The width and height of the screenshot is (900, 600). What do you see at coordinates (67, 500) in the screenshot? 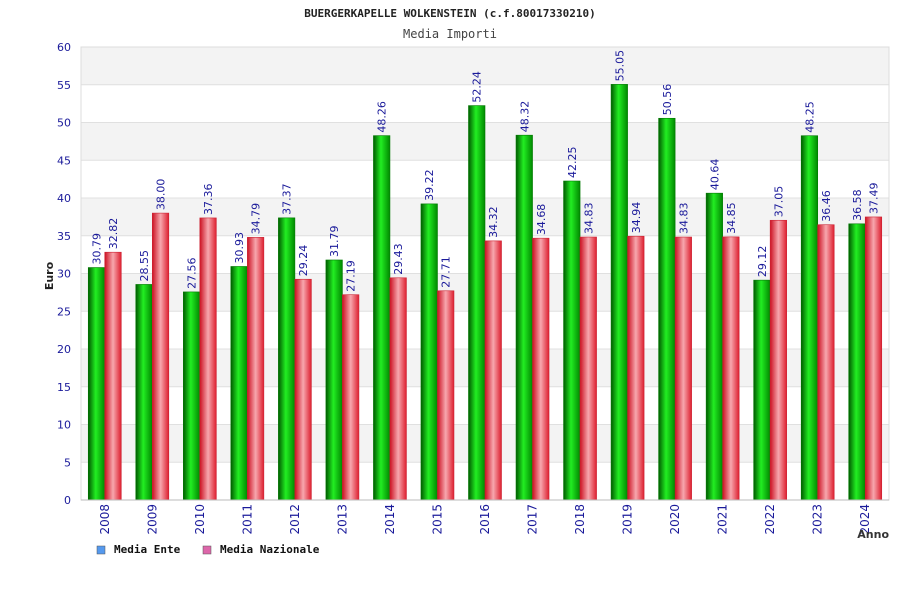
I see `y-tick-label: 0` at bounding box center [67, 500].